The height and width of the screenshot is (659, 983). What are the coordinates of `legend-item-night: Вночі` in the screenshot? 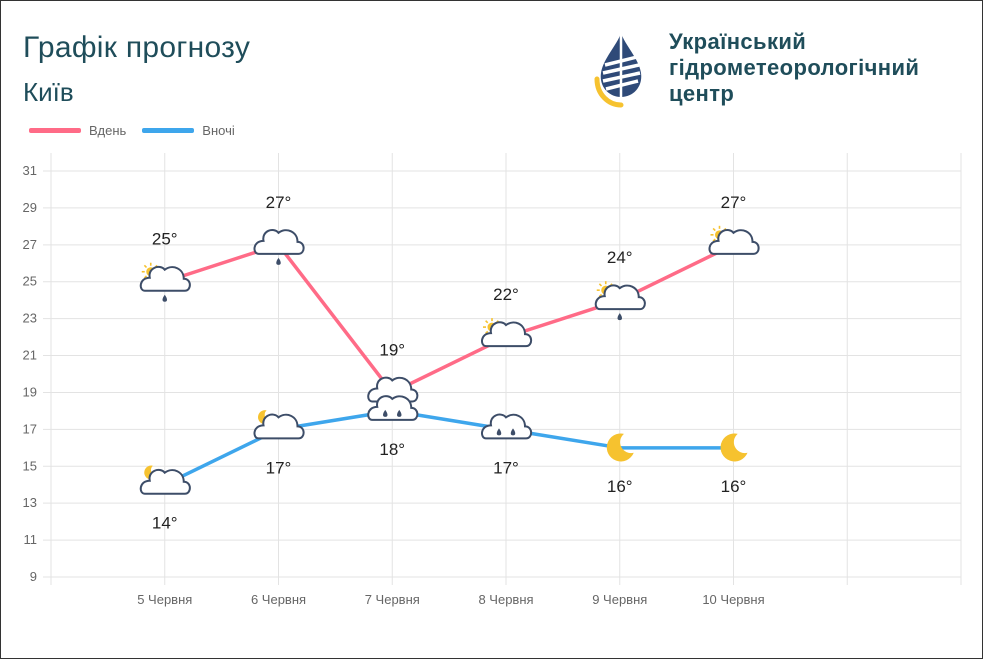 It's located at (188, 130).